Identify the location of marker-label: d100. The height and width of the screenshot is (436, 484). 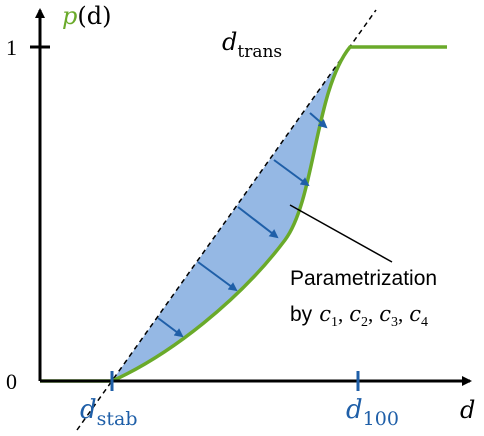
(372, 412).